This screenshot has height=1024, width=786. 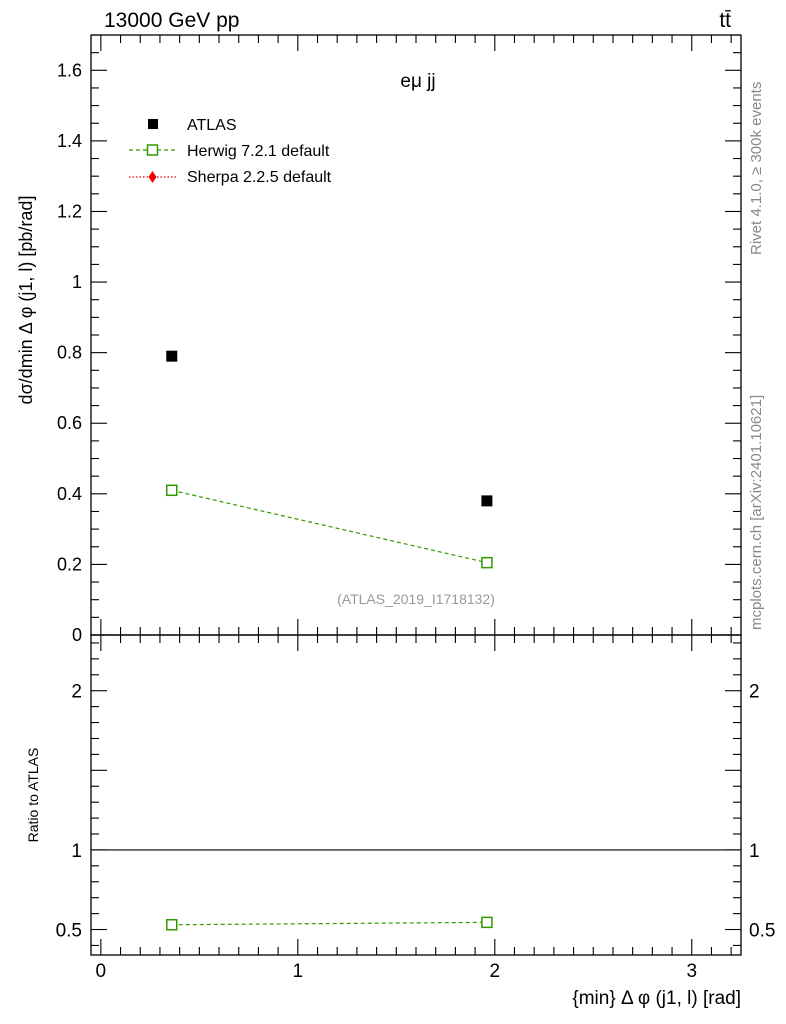 What do you see at coordinates (754, 851) in the screenshot?
I see `ratio-y-tick-label-right: 1` at bounding box center [754, 851].